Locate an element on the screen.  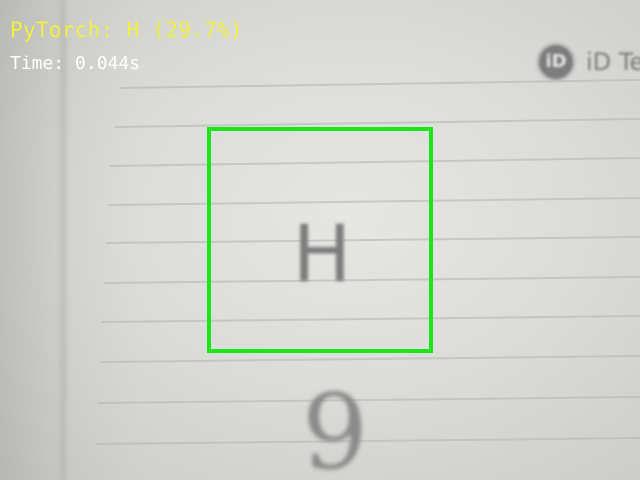
notebook-spine is located at coordinates (63, 240).